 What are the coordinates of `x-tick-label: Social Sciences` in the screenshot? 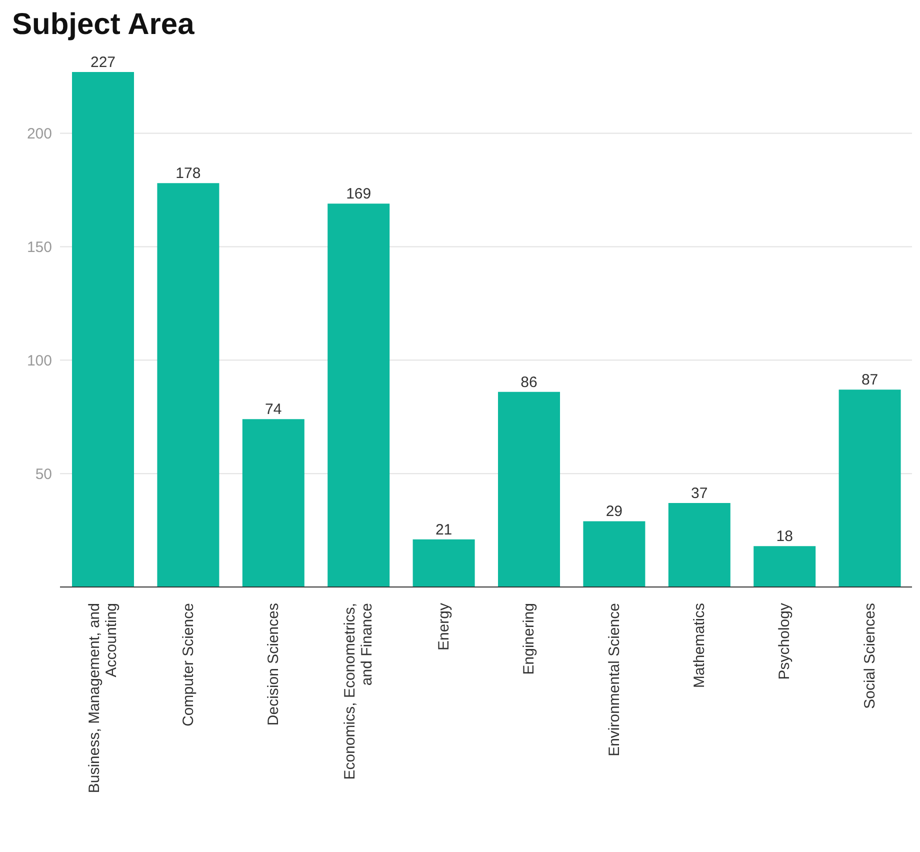 It's located at (869, 656).